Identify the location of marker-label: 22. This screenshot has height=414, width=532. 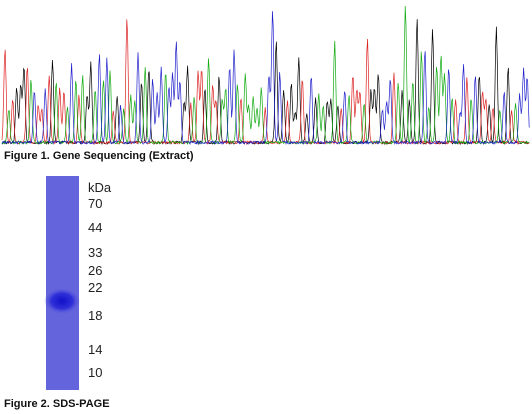
(95, 287).